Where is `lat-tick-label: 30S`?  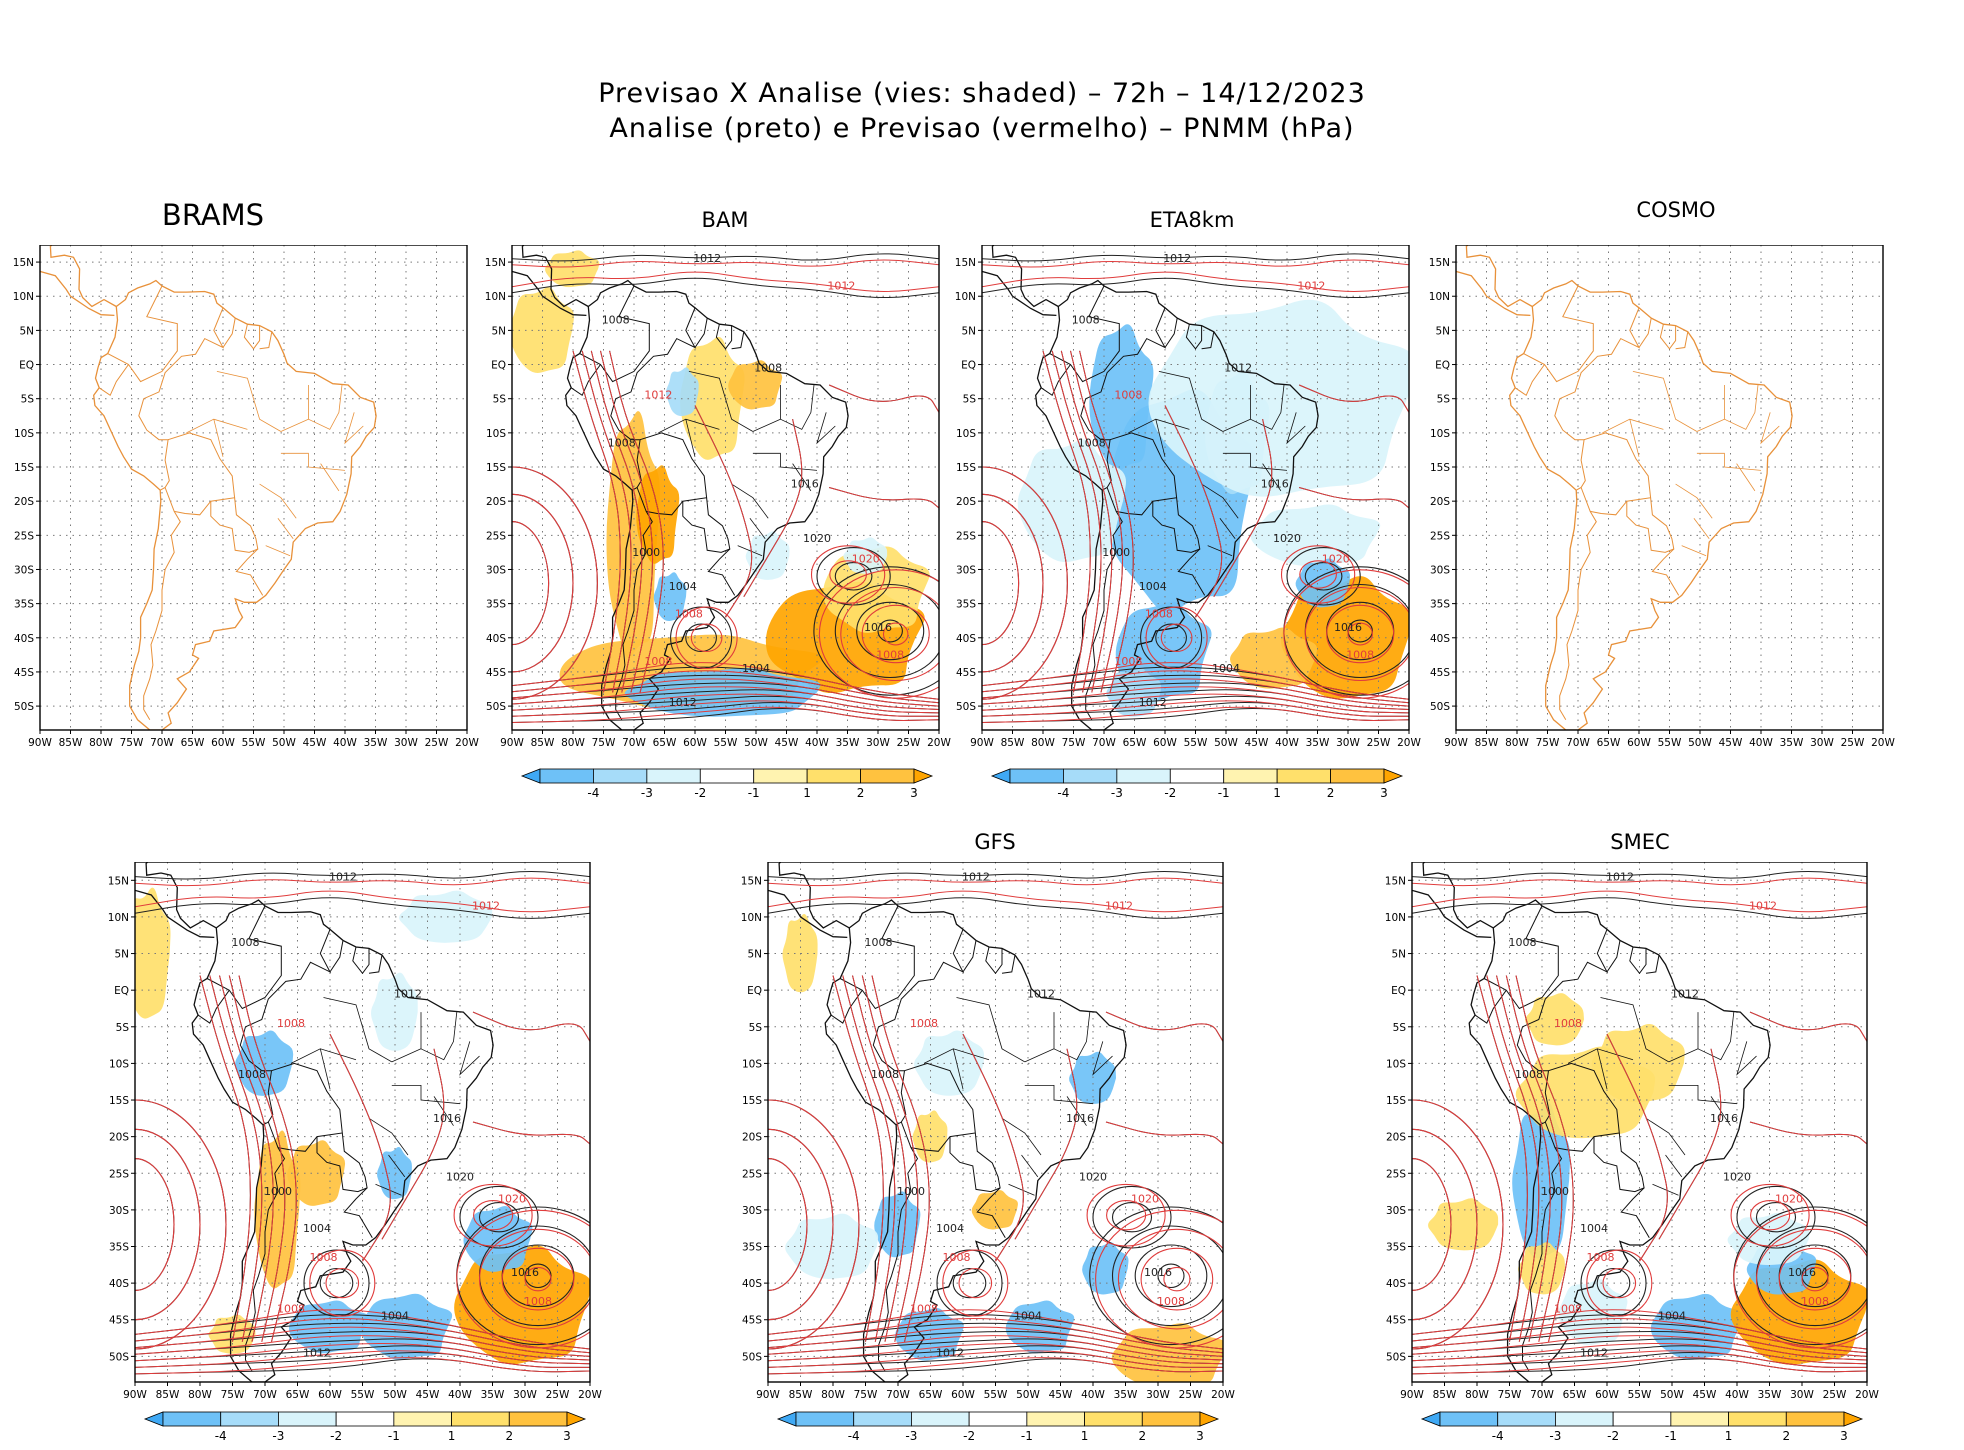 lat-tick-label: 30S is located at coordinates (966, 571).